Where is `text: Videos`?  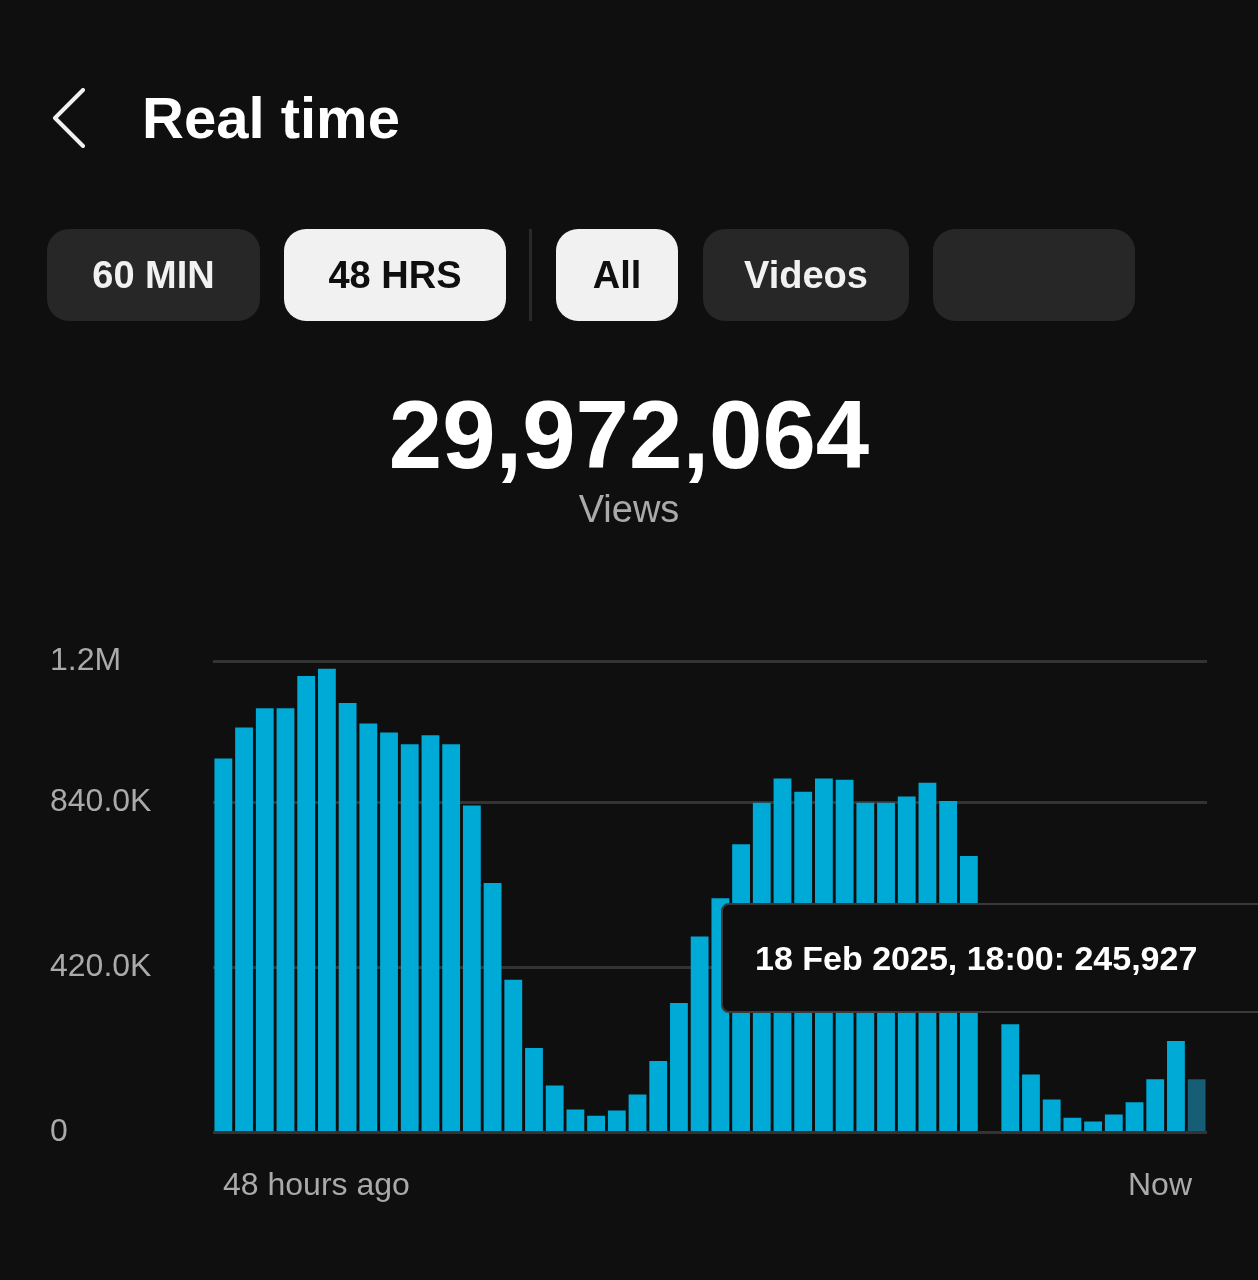
text: Videos is located at coordinates (806, 275).